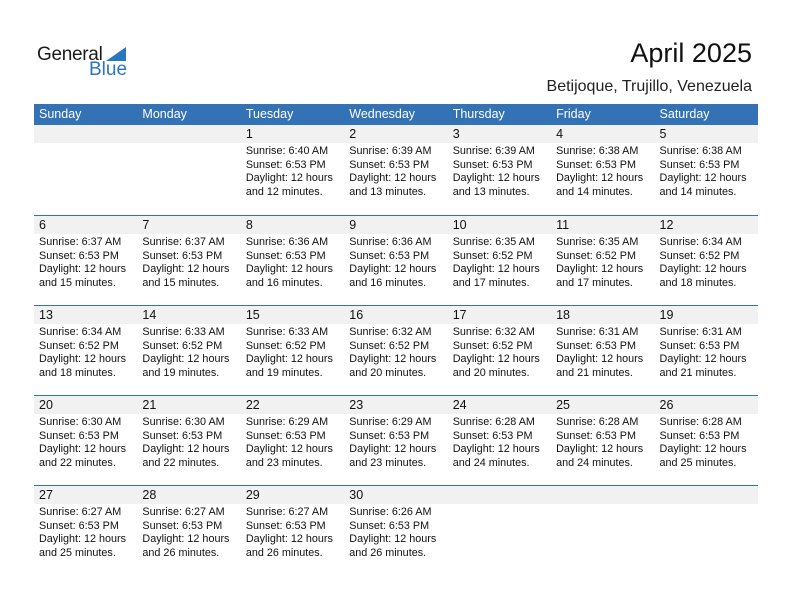 This screenshot has width=792, height=612. Describe the element at coordinates (390, 512) in the screenshot. I see `sunrise-text: Sunrise: 6:26 AM` at that location.